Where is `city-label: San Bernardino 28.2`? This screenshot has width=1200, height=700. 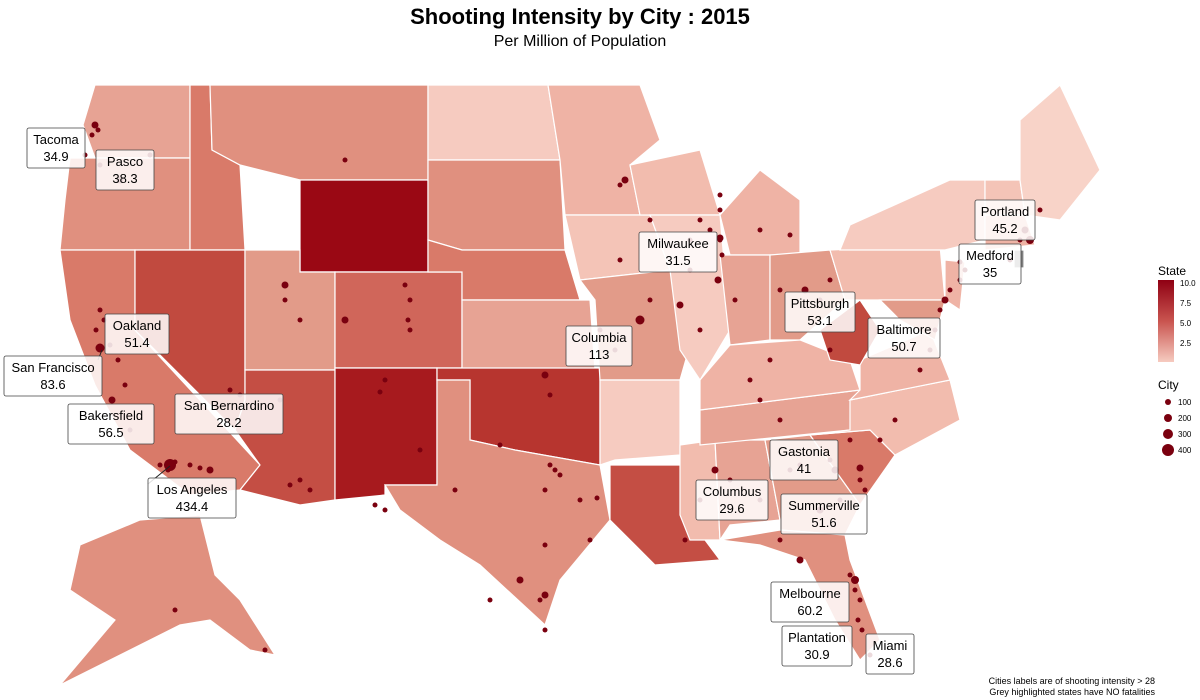 city-label: San Bernardino 28.2 is located at coordinates (229, 414).